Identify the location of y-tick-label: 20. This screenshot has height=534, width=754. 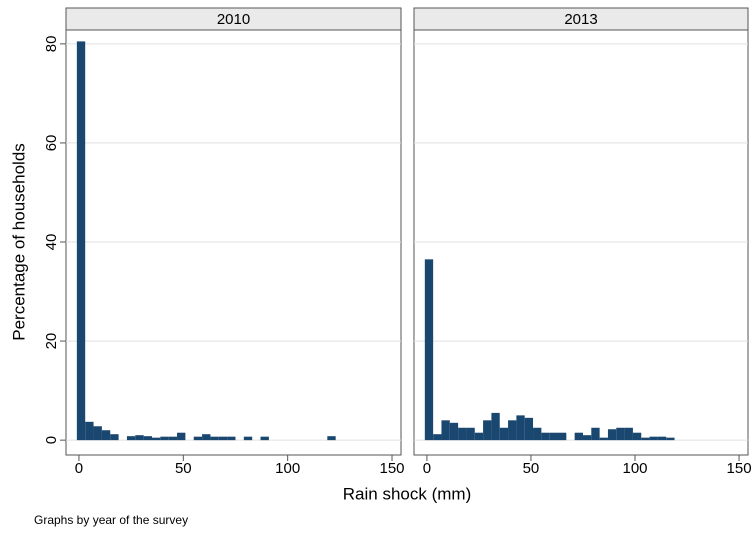
(51, 341).